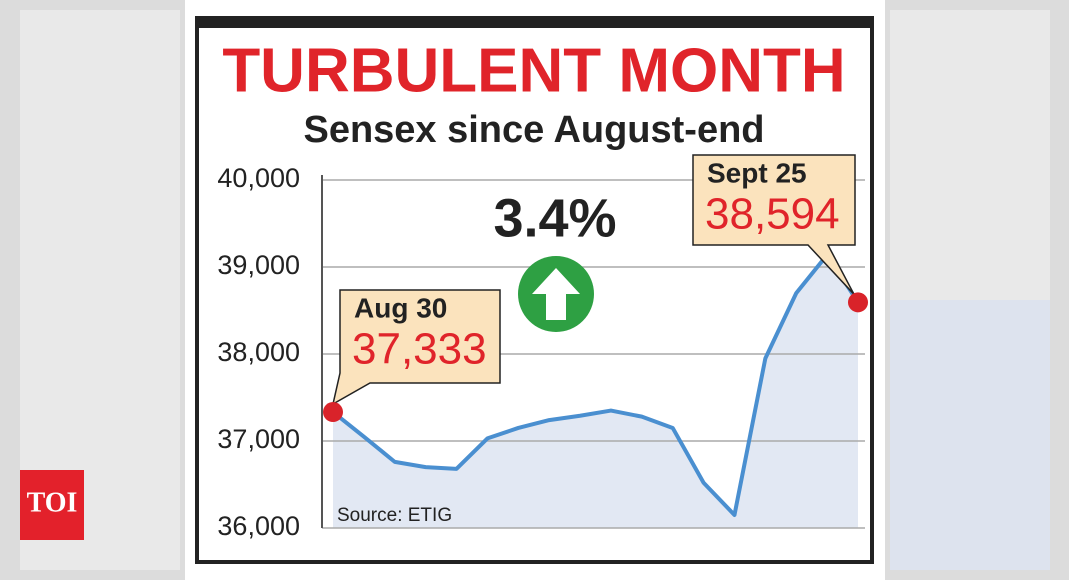 The width and height of the screenshot is (1069, 580). Describe the element at coordinates (52, 502) in the screenshot. I see `logo: TOI` at that location.